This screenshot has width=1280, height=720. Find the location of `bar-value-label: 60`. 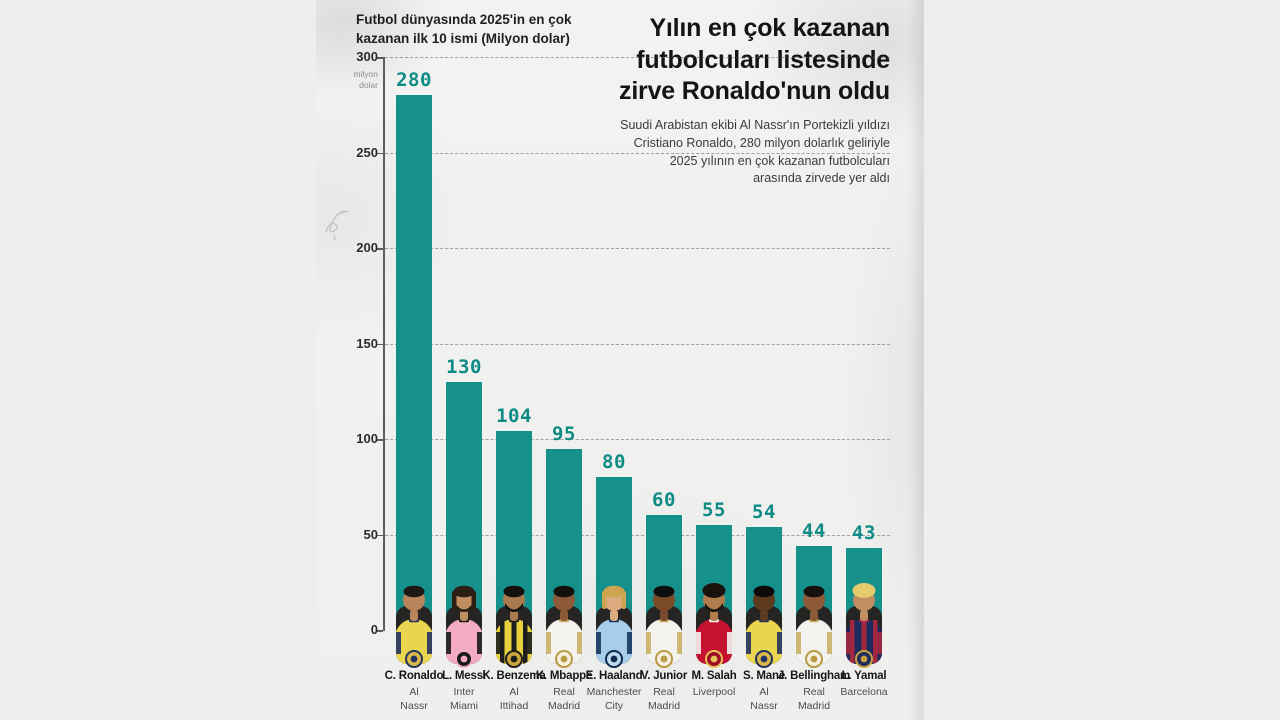

bar-value-label: 60 is located at coordinates (664, 500).